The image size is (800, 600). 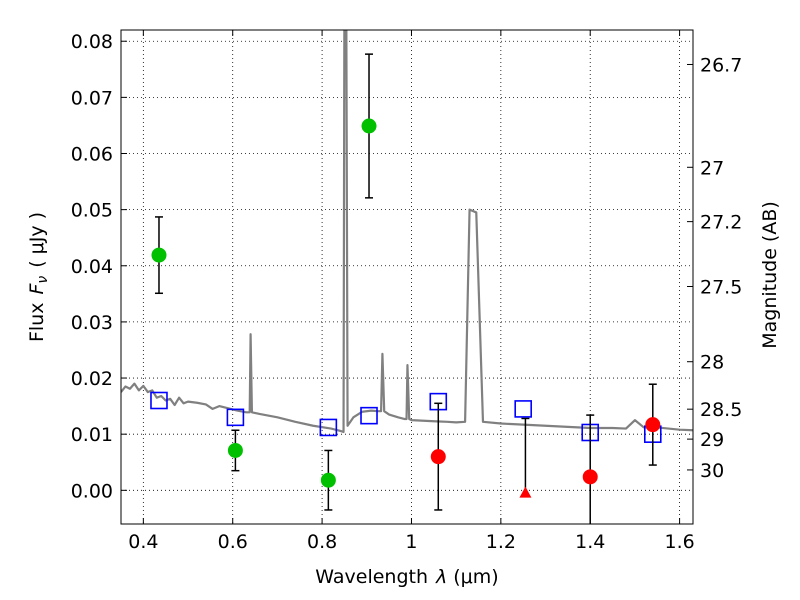 What do you see at coordinates (322, 542) in the screenshot?
I see `x-tick-label: 0.8` at bounding box center [322, 542].